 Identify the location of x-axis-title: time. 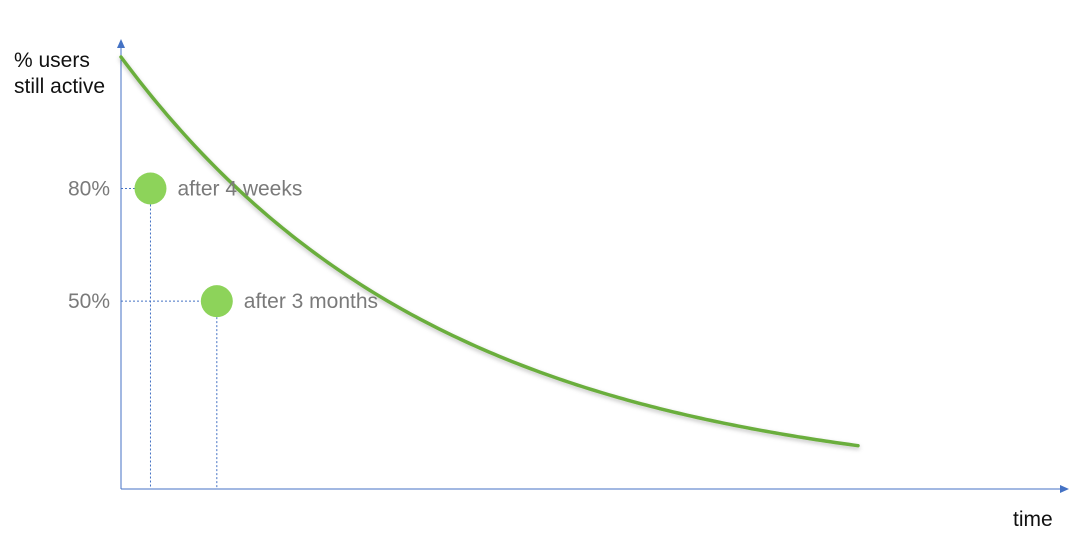
(1033, 519).